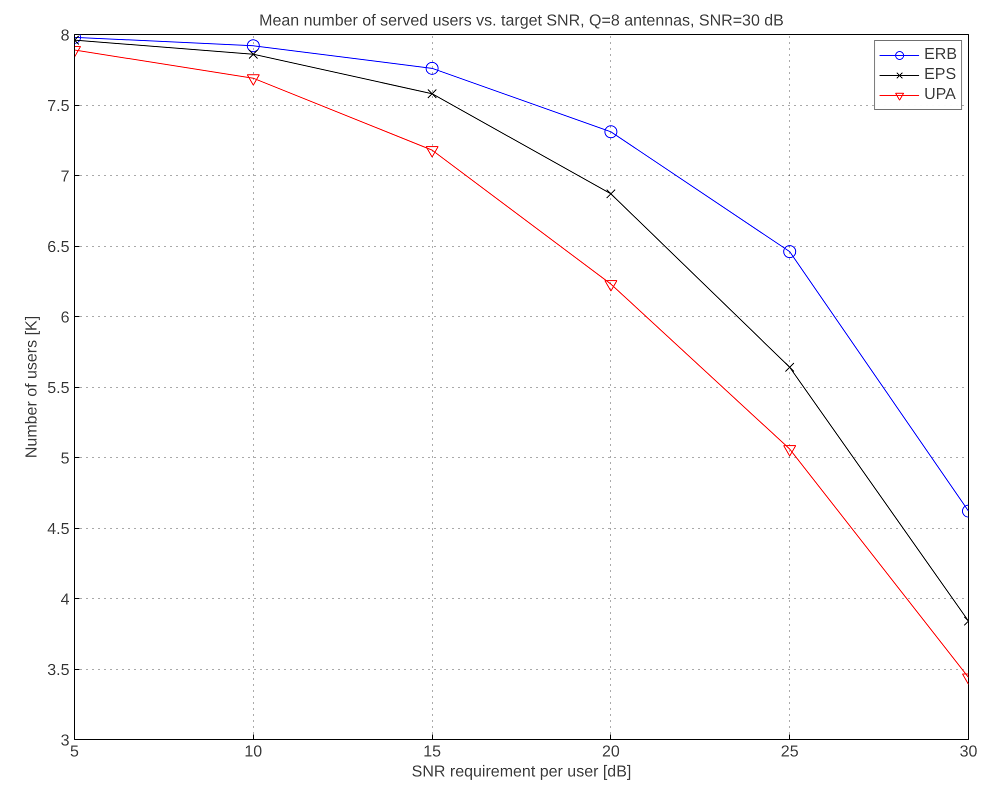 This screenshot has height=796, width=983. What do you see at coordinates (65, 741) in the screenshot?
I see `y-tick-label: 3` at bounding box center [65, 741].